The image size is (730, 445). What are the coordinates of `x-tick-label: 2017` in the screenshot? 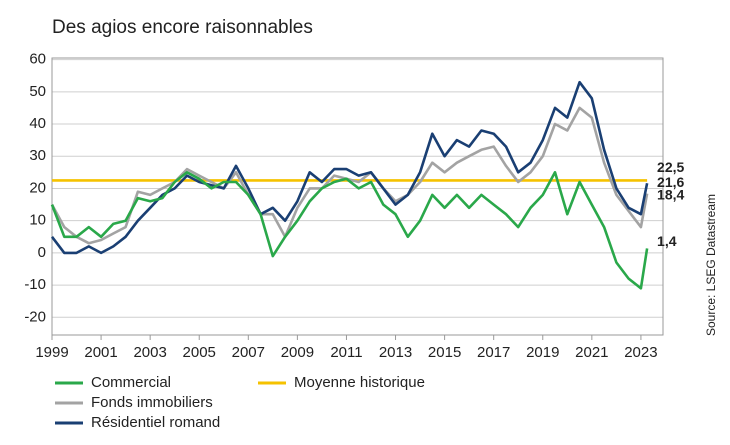 It's located at (493, 352).